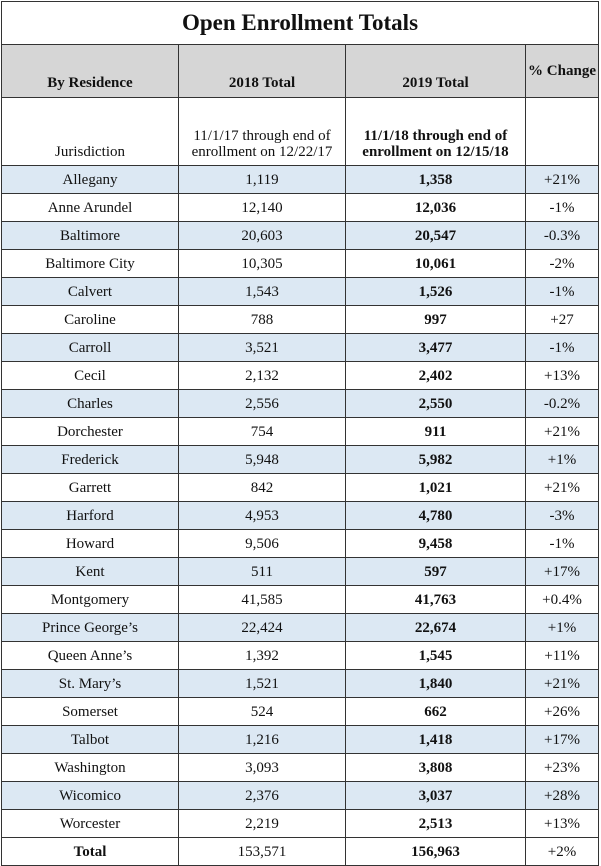 The height and width of the screenshot is (866, 601). What do you see at coordinates (435, 515) in the screenshot?
I see `table-cell: 4,780` at bounding box center [435, 515].